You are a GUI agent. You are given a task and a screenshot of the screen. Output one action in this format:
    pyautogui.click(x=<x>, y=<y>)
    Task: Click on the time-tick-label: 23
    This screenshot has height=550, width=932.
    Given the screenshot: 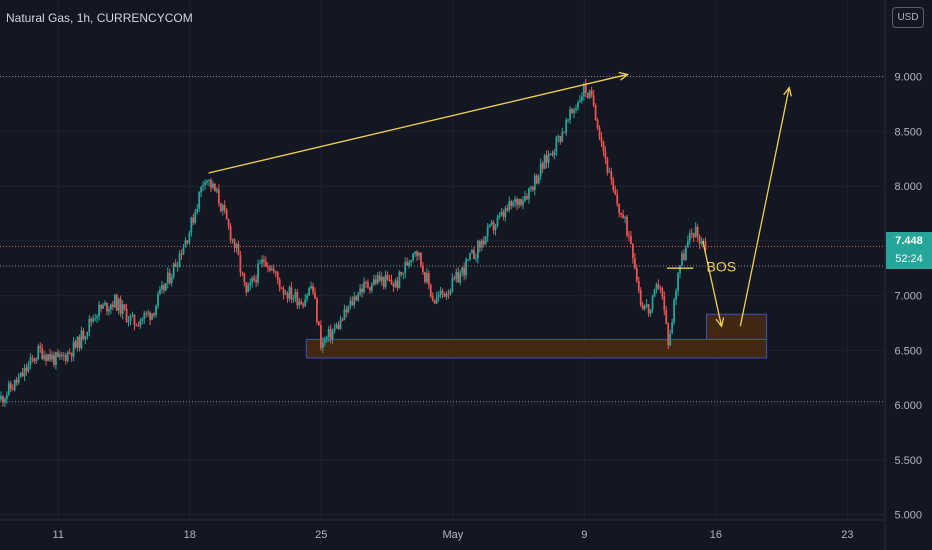 What is the action you would take?
    pyautogui.click(x=847, y=535)
    